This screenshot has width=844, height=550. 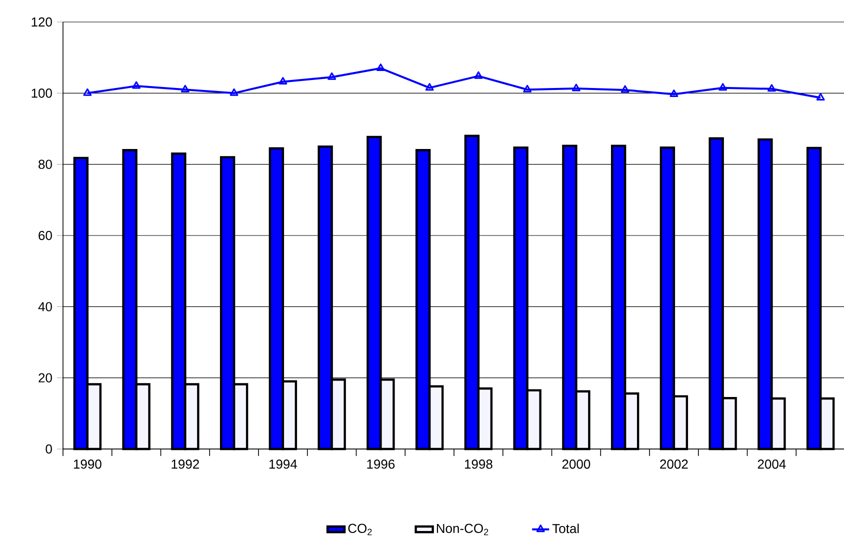 I want to click on y-tick-label: 20, so click(x=45, y=377).